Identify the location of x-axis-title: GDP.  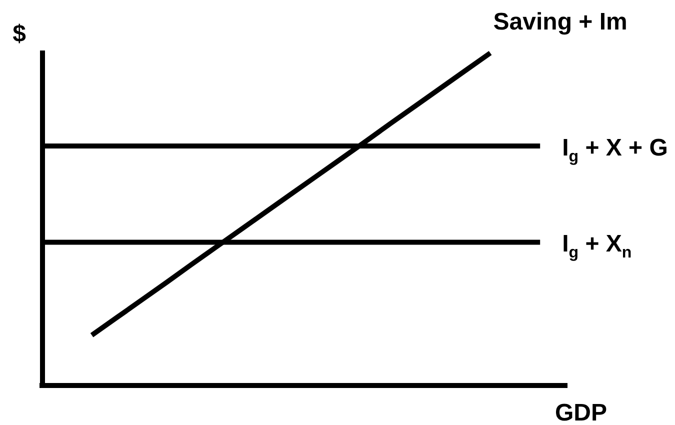
(581, 412).